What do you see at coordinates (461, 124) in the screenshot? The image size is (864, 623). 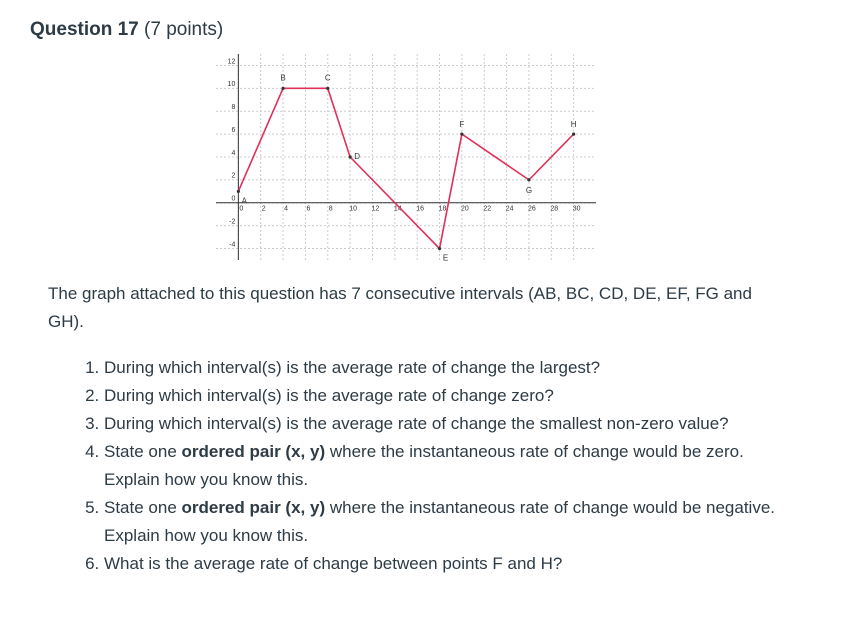 I see `point-label: F` at bounding box center [461, 124].